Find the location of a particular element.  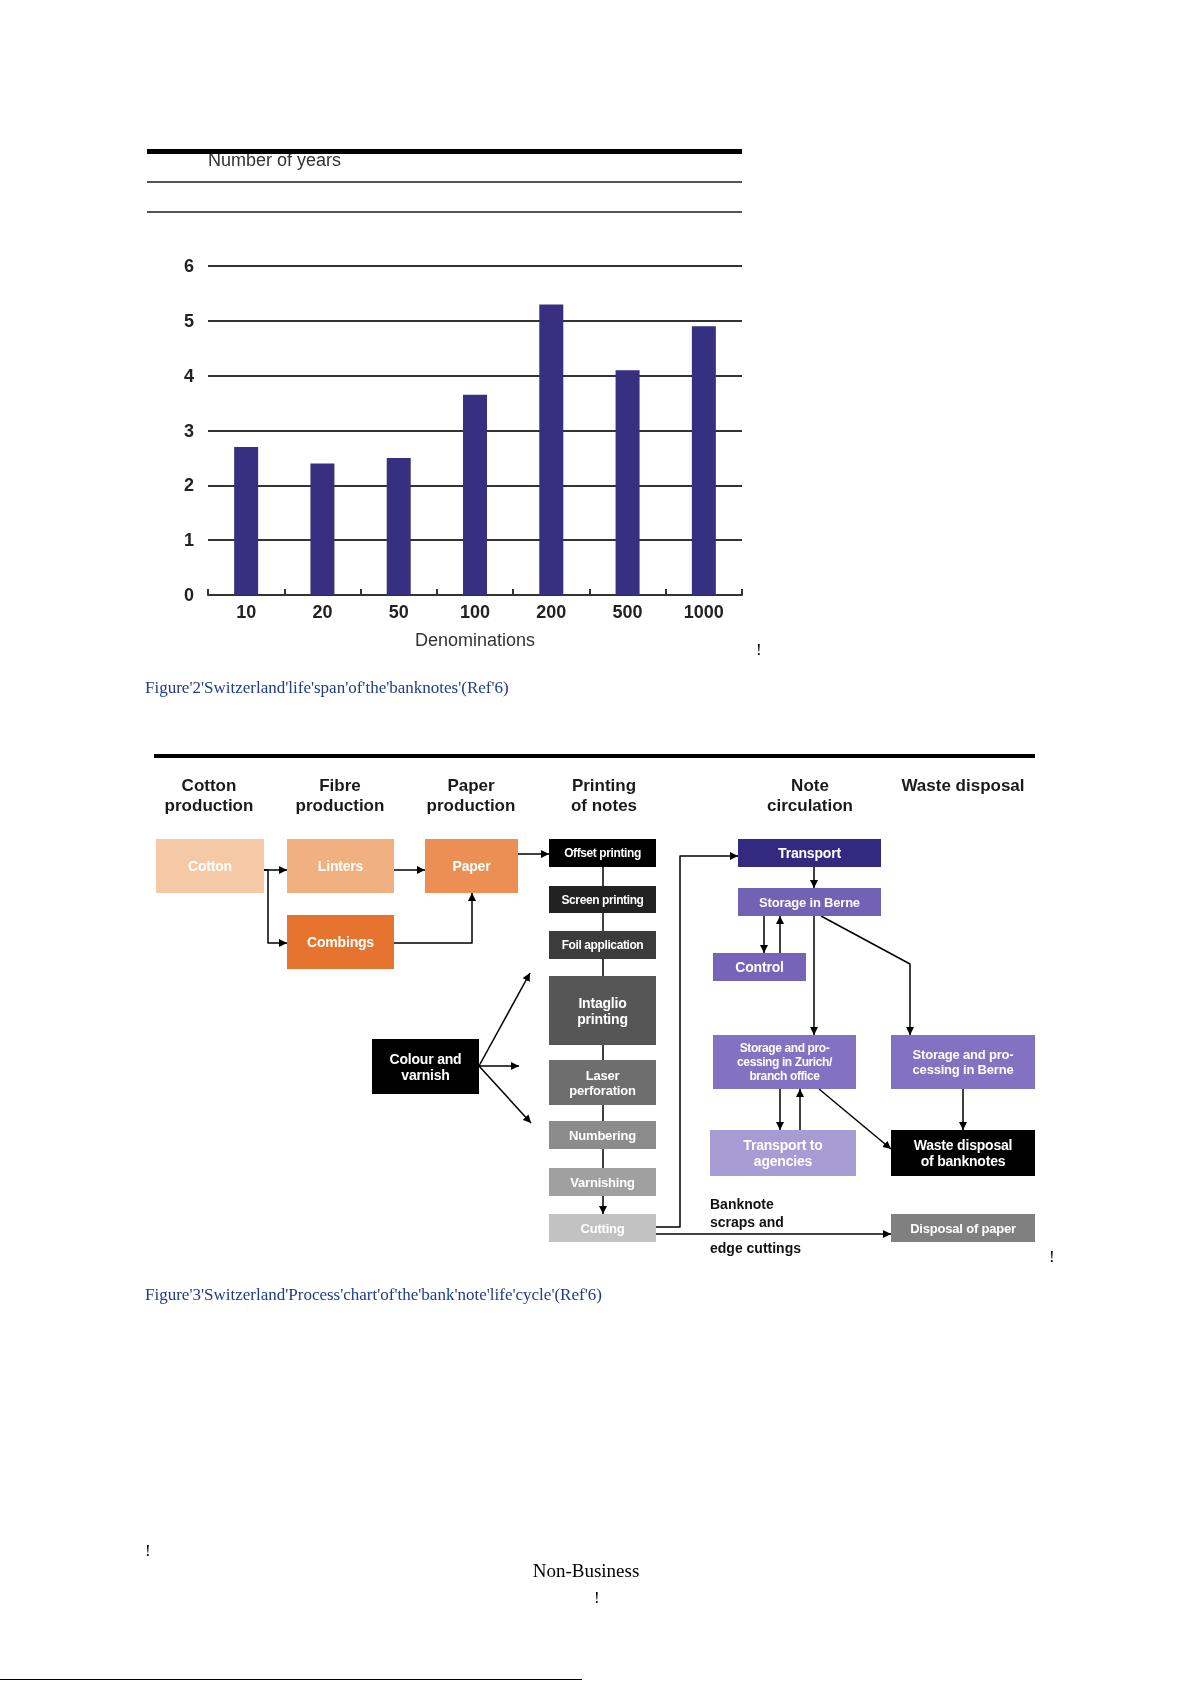

process-box: Combings is located at coordinates (340, 942).